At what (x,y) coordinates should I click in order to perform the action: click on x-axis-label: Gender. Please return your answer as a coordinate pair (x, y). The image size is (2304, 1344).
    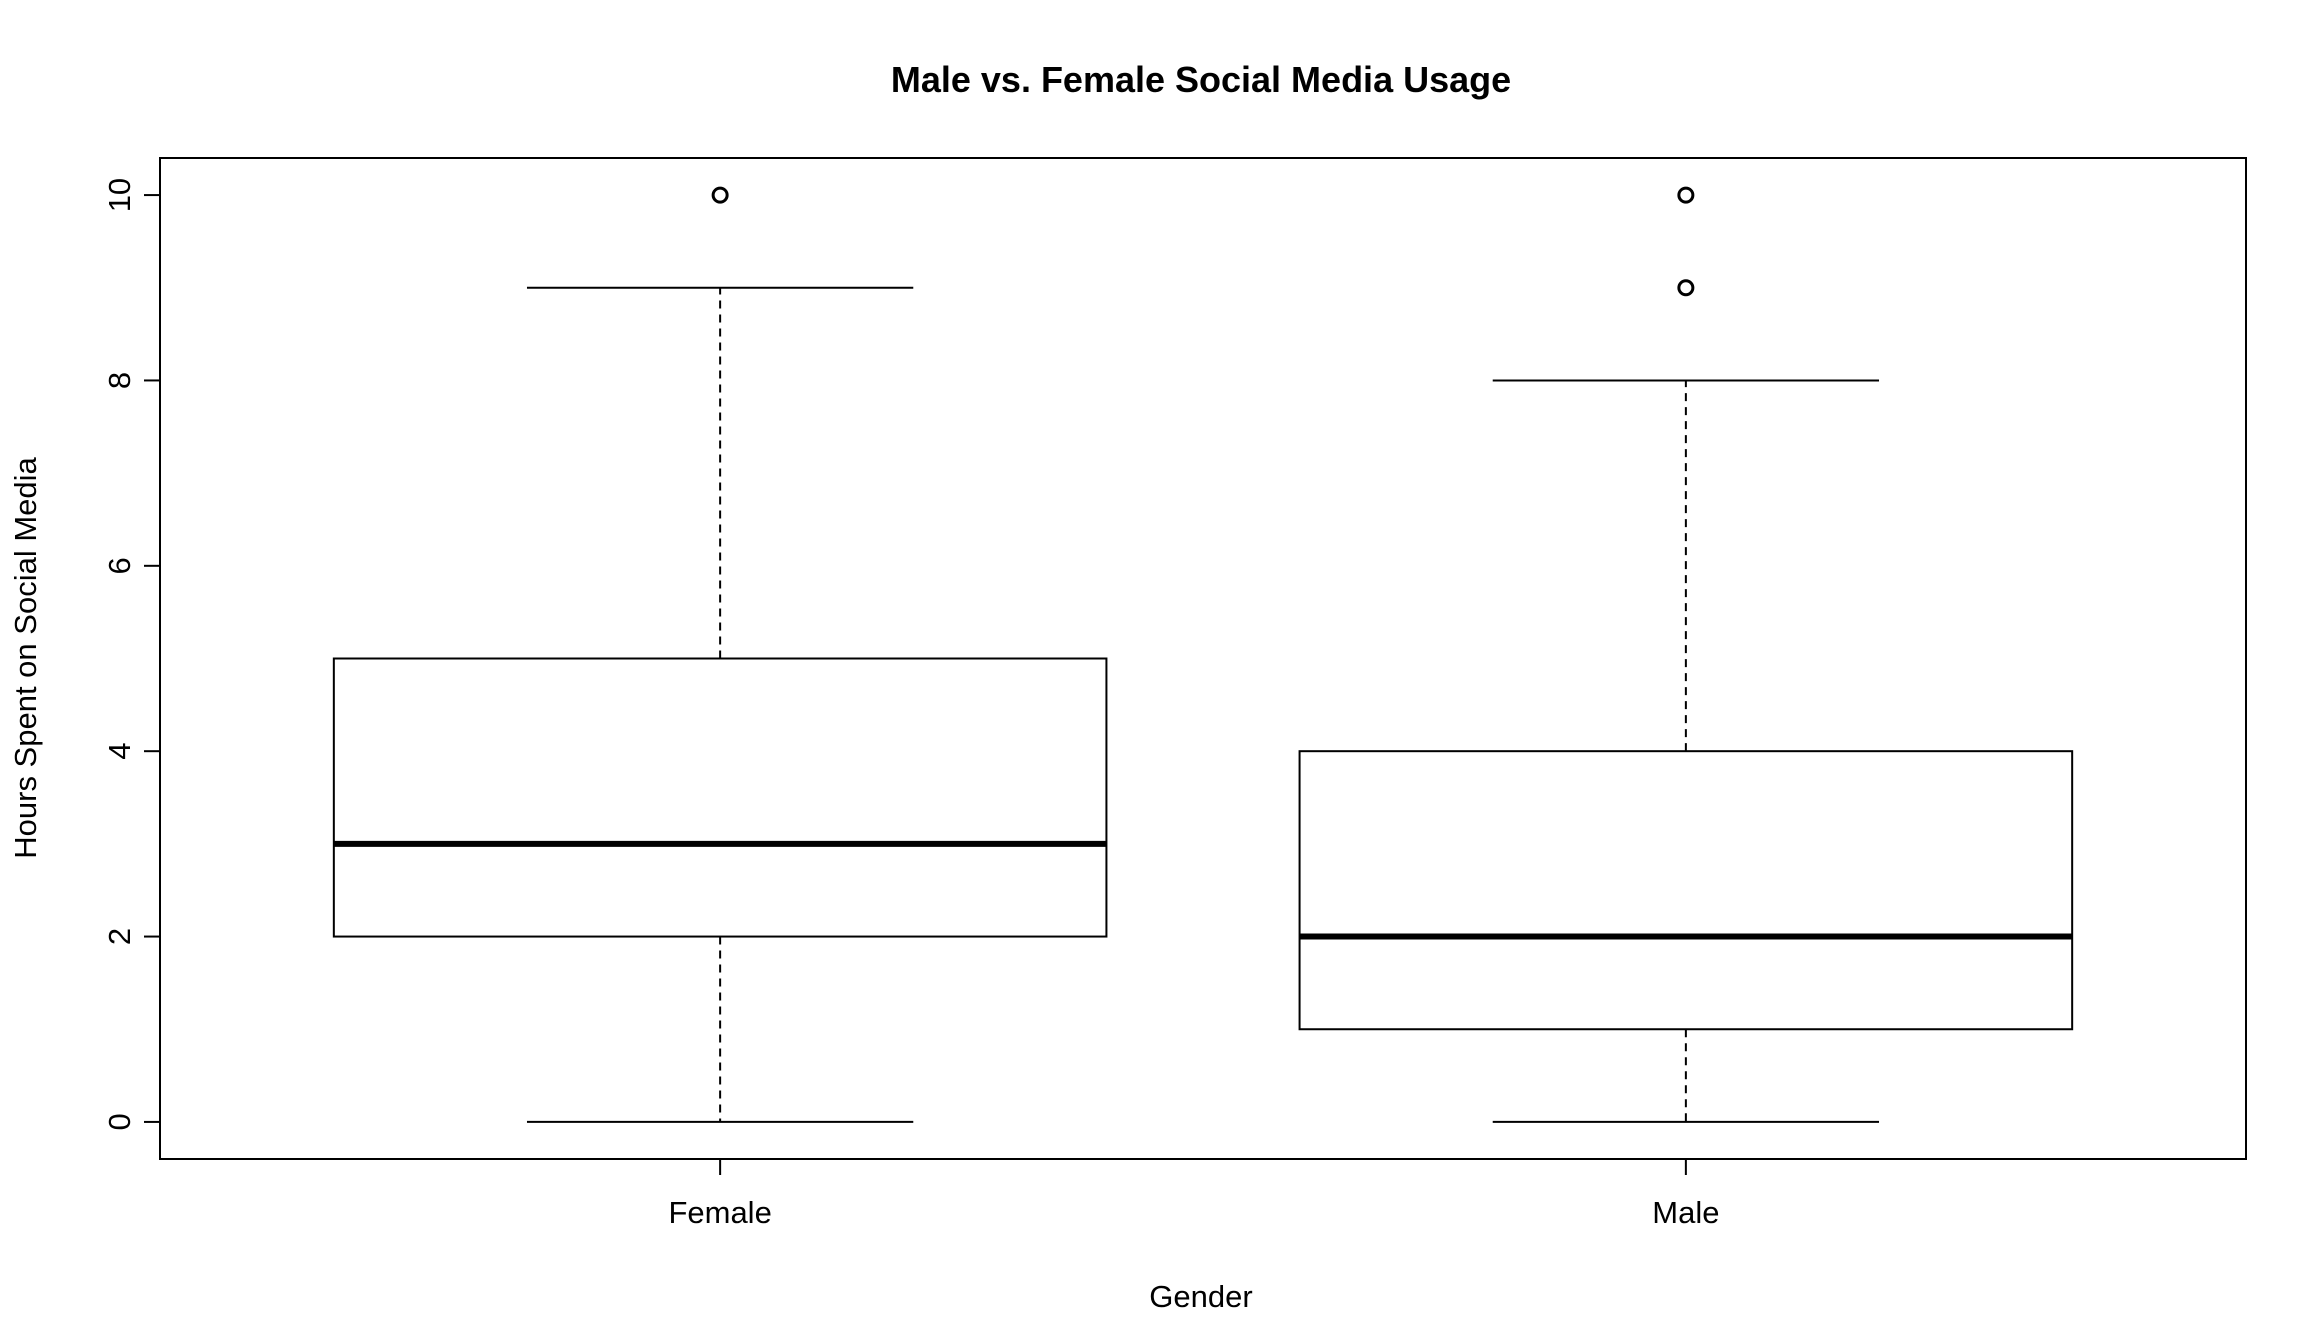
    Looking at the image, I should click on (1200, 1296).